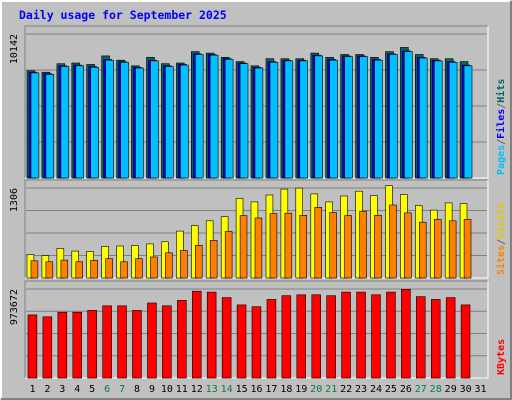 This screenshot has width=512, height=400. I want to click on x-tick-label-day-13: 13, so click(212, 389).